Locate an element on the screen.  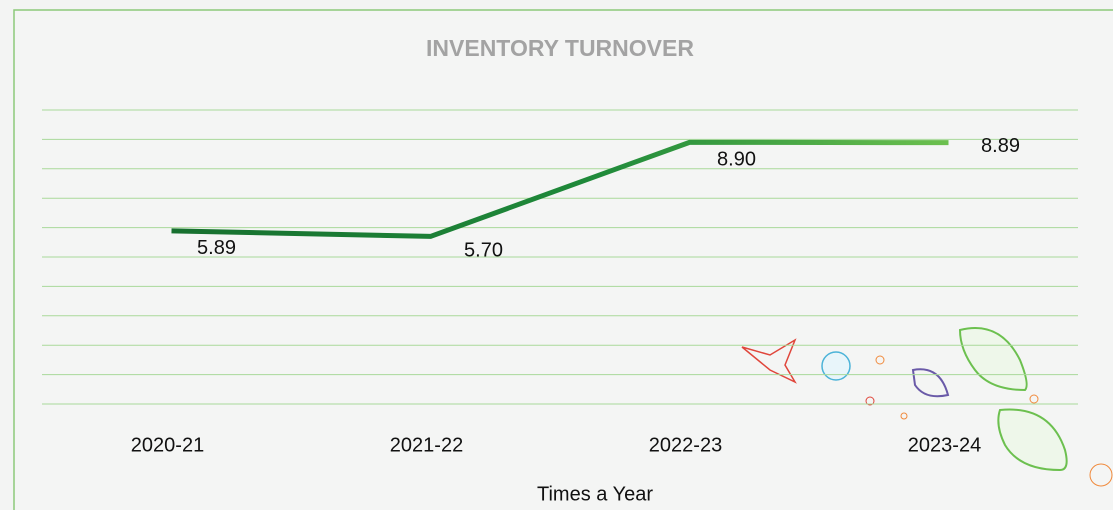
data-label: 8.90 is located at coordinates (736, 160).